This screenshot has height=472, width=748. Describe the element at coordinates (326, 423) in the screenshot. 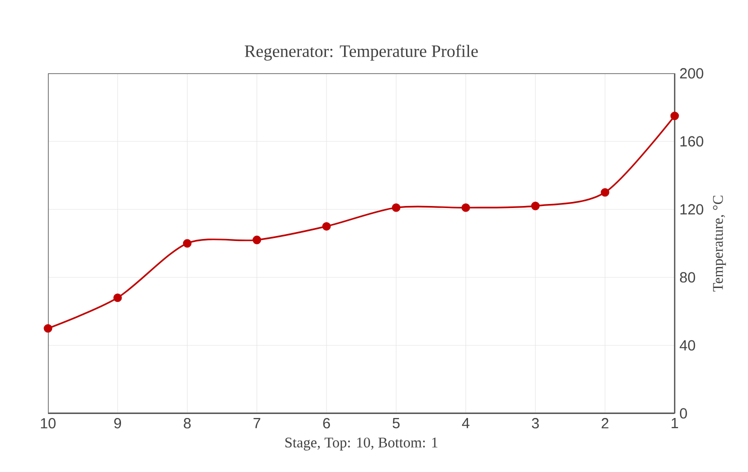

I see `x-tick-label: 6` at that location.